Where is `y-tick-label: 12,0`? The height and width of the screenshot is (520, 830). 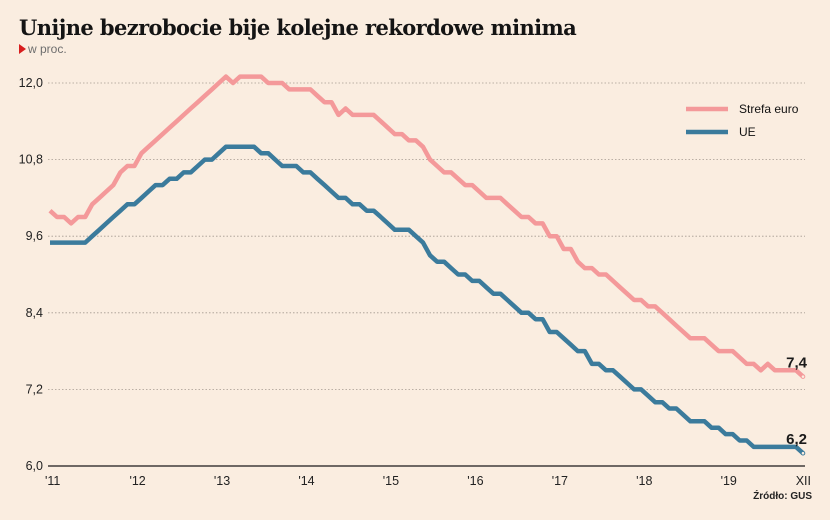
y-tick-label: 12,0 is located at coordinates (31, 83).